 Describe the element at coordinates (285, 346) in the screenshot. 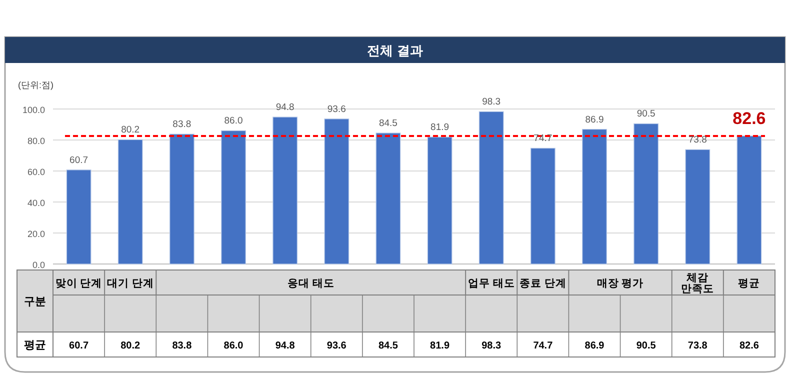

I see `data-label: 94.8` at that location.